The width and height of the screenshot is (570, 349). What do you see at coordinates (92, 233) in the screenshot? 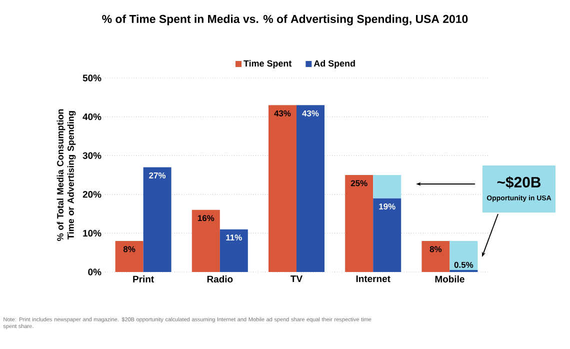
I see `y-tick-label: 10%` at bounding box center [92, 233].